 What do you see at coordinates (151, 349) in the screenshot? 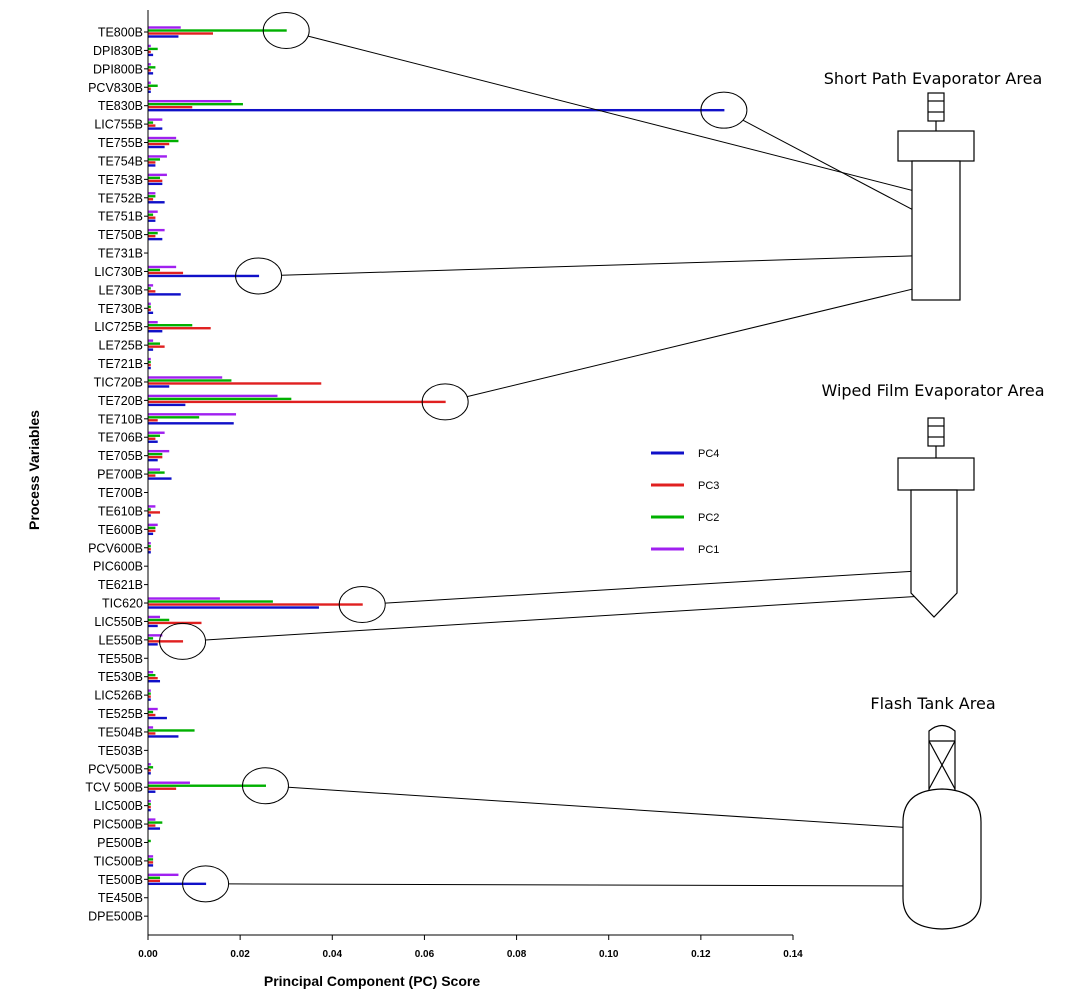
I see `bar-pc4-le725b` at bounding box center [151, 349].